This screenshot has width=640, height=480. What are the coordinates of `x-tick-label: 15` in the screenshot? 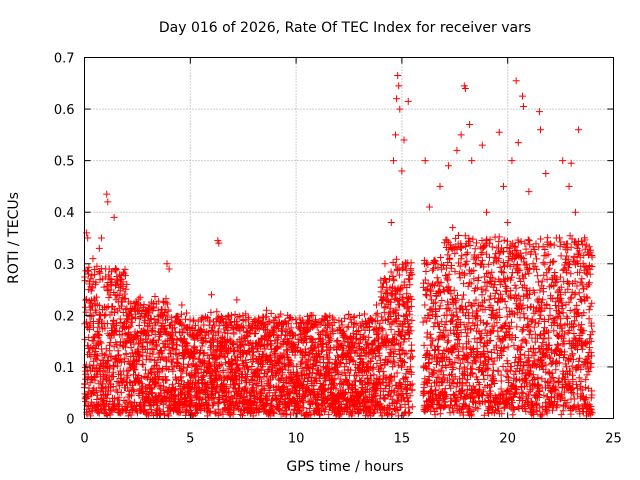 It's located at (402, 439).